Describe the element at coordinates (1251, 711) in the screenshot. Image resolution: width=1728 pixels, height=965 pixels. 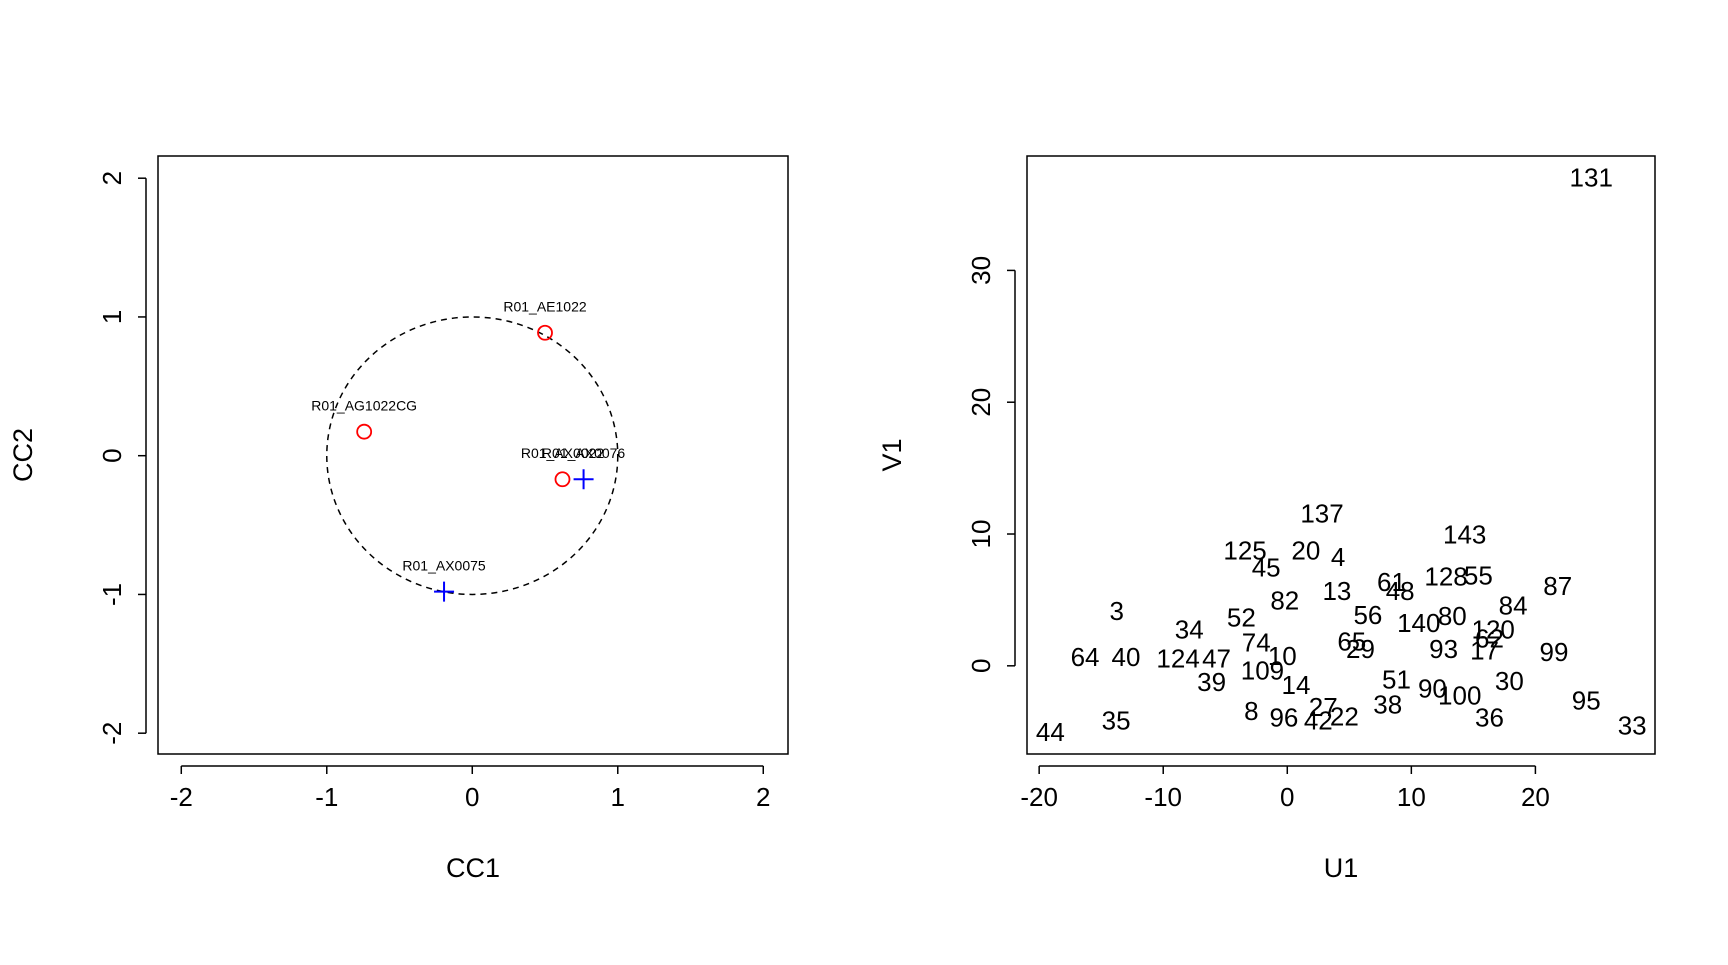
I see `point-label: 8` at that location.